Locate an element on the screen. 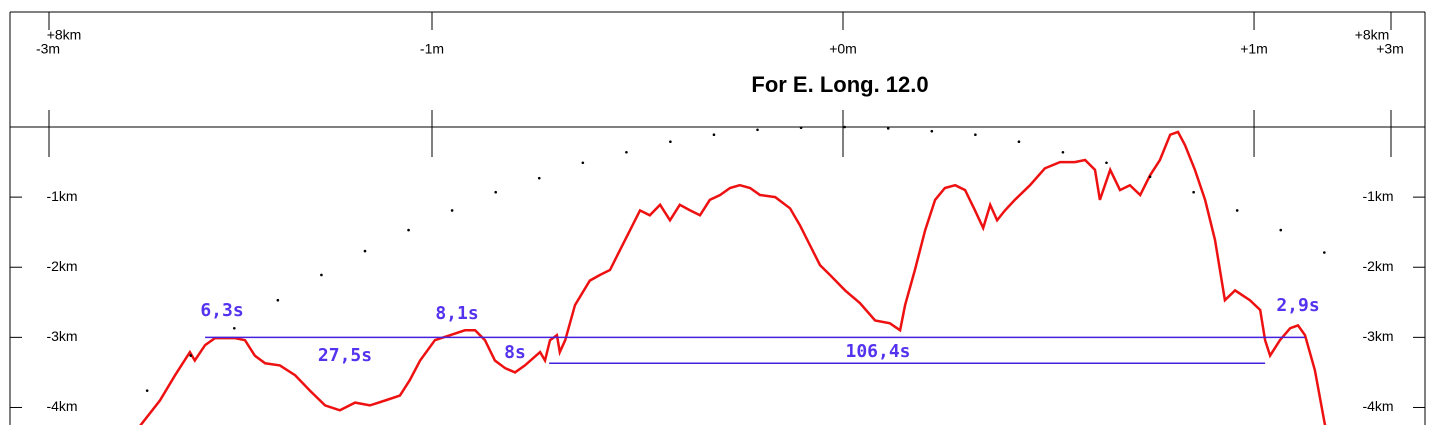 This screenshot has width=1439, height=425. x-tick-label: +1m is located at coordinates (1254, 49).